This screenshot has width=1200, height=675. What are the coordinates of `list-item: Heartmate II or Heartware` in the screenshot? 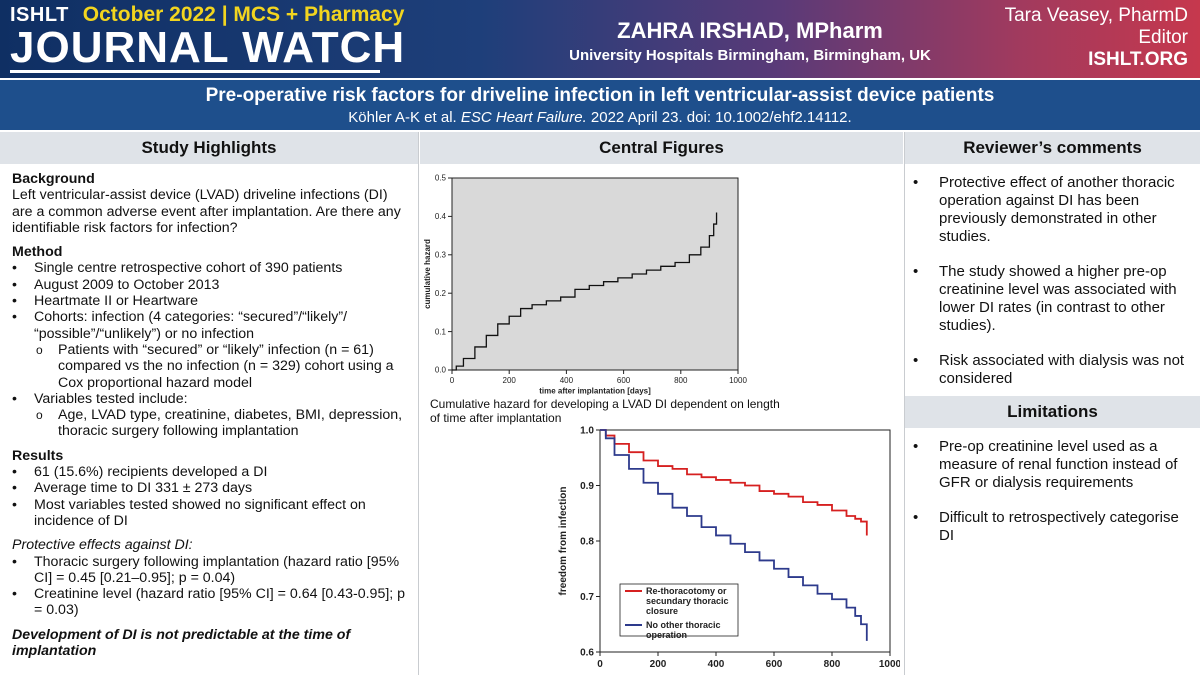 It's located at (210, 301).